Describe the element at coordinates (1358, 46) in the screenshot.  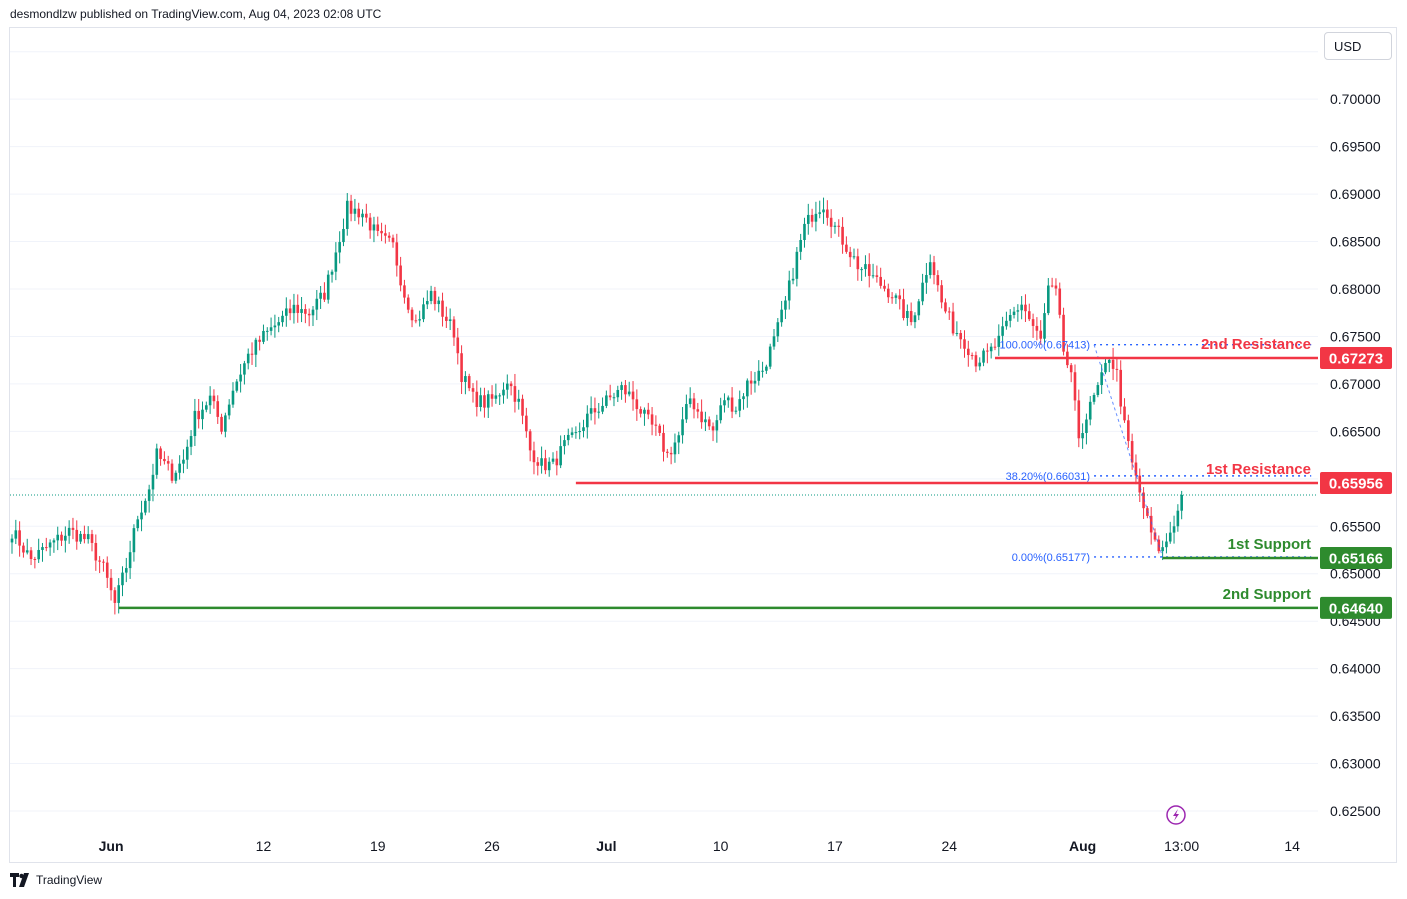
I see `currency-button: USD` at that location.